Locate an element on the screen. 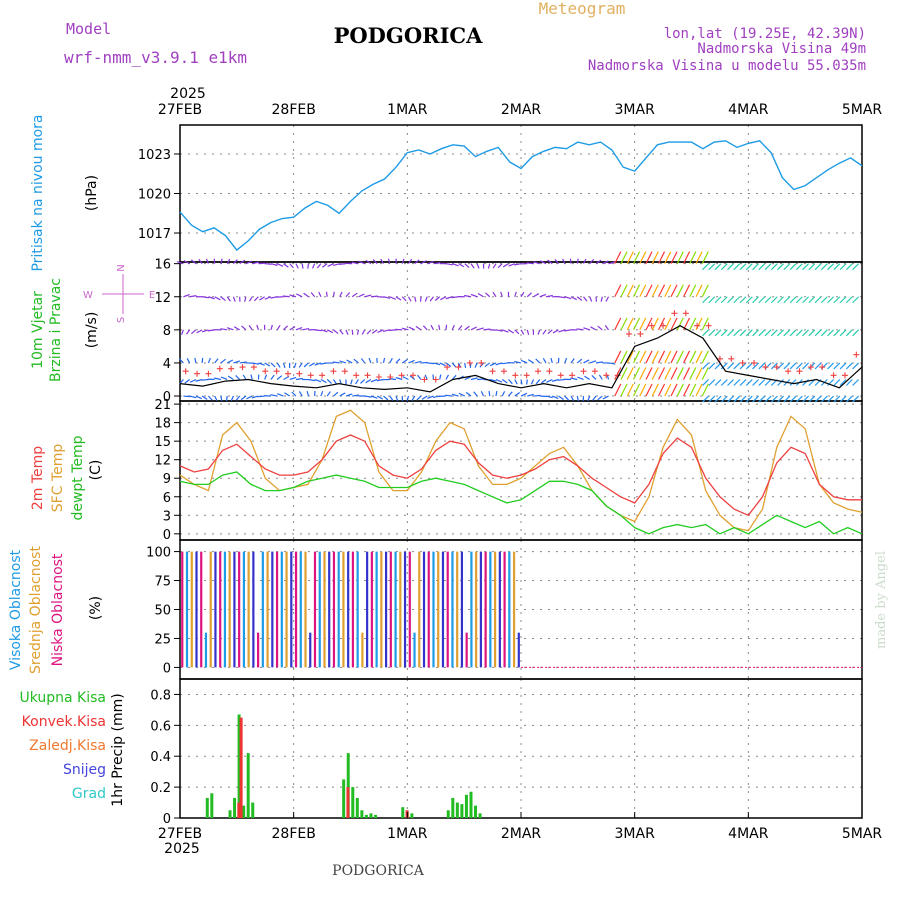 The height and width of the screenshot is (900, 900). top-date-label: 28FEB is located at coordinates (294, 110).